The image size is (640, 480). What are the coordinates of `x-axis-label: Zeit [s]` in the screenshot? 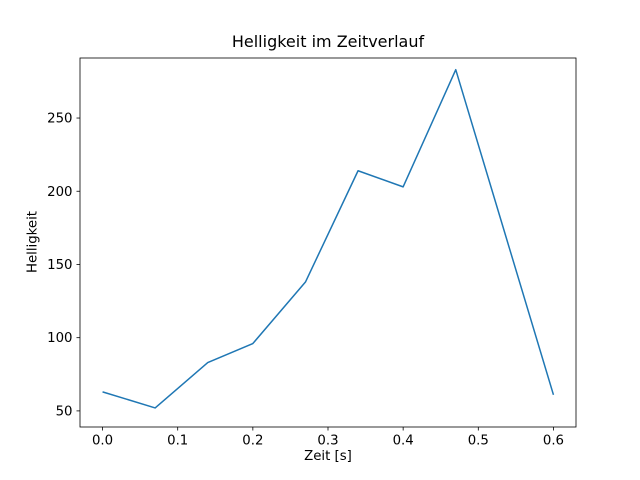 It's located at (328, 456).